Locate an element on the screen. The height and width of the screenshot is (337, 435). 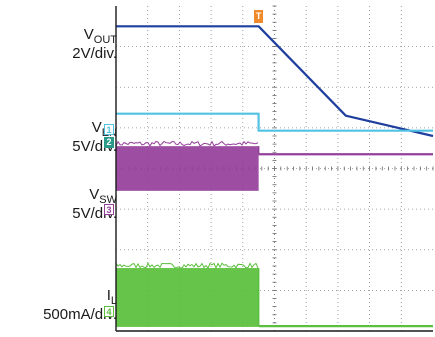
channel-2-marker: 2 is located at coordinates (109, 142).